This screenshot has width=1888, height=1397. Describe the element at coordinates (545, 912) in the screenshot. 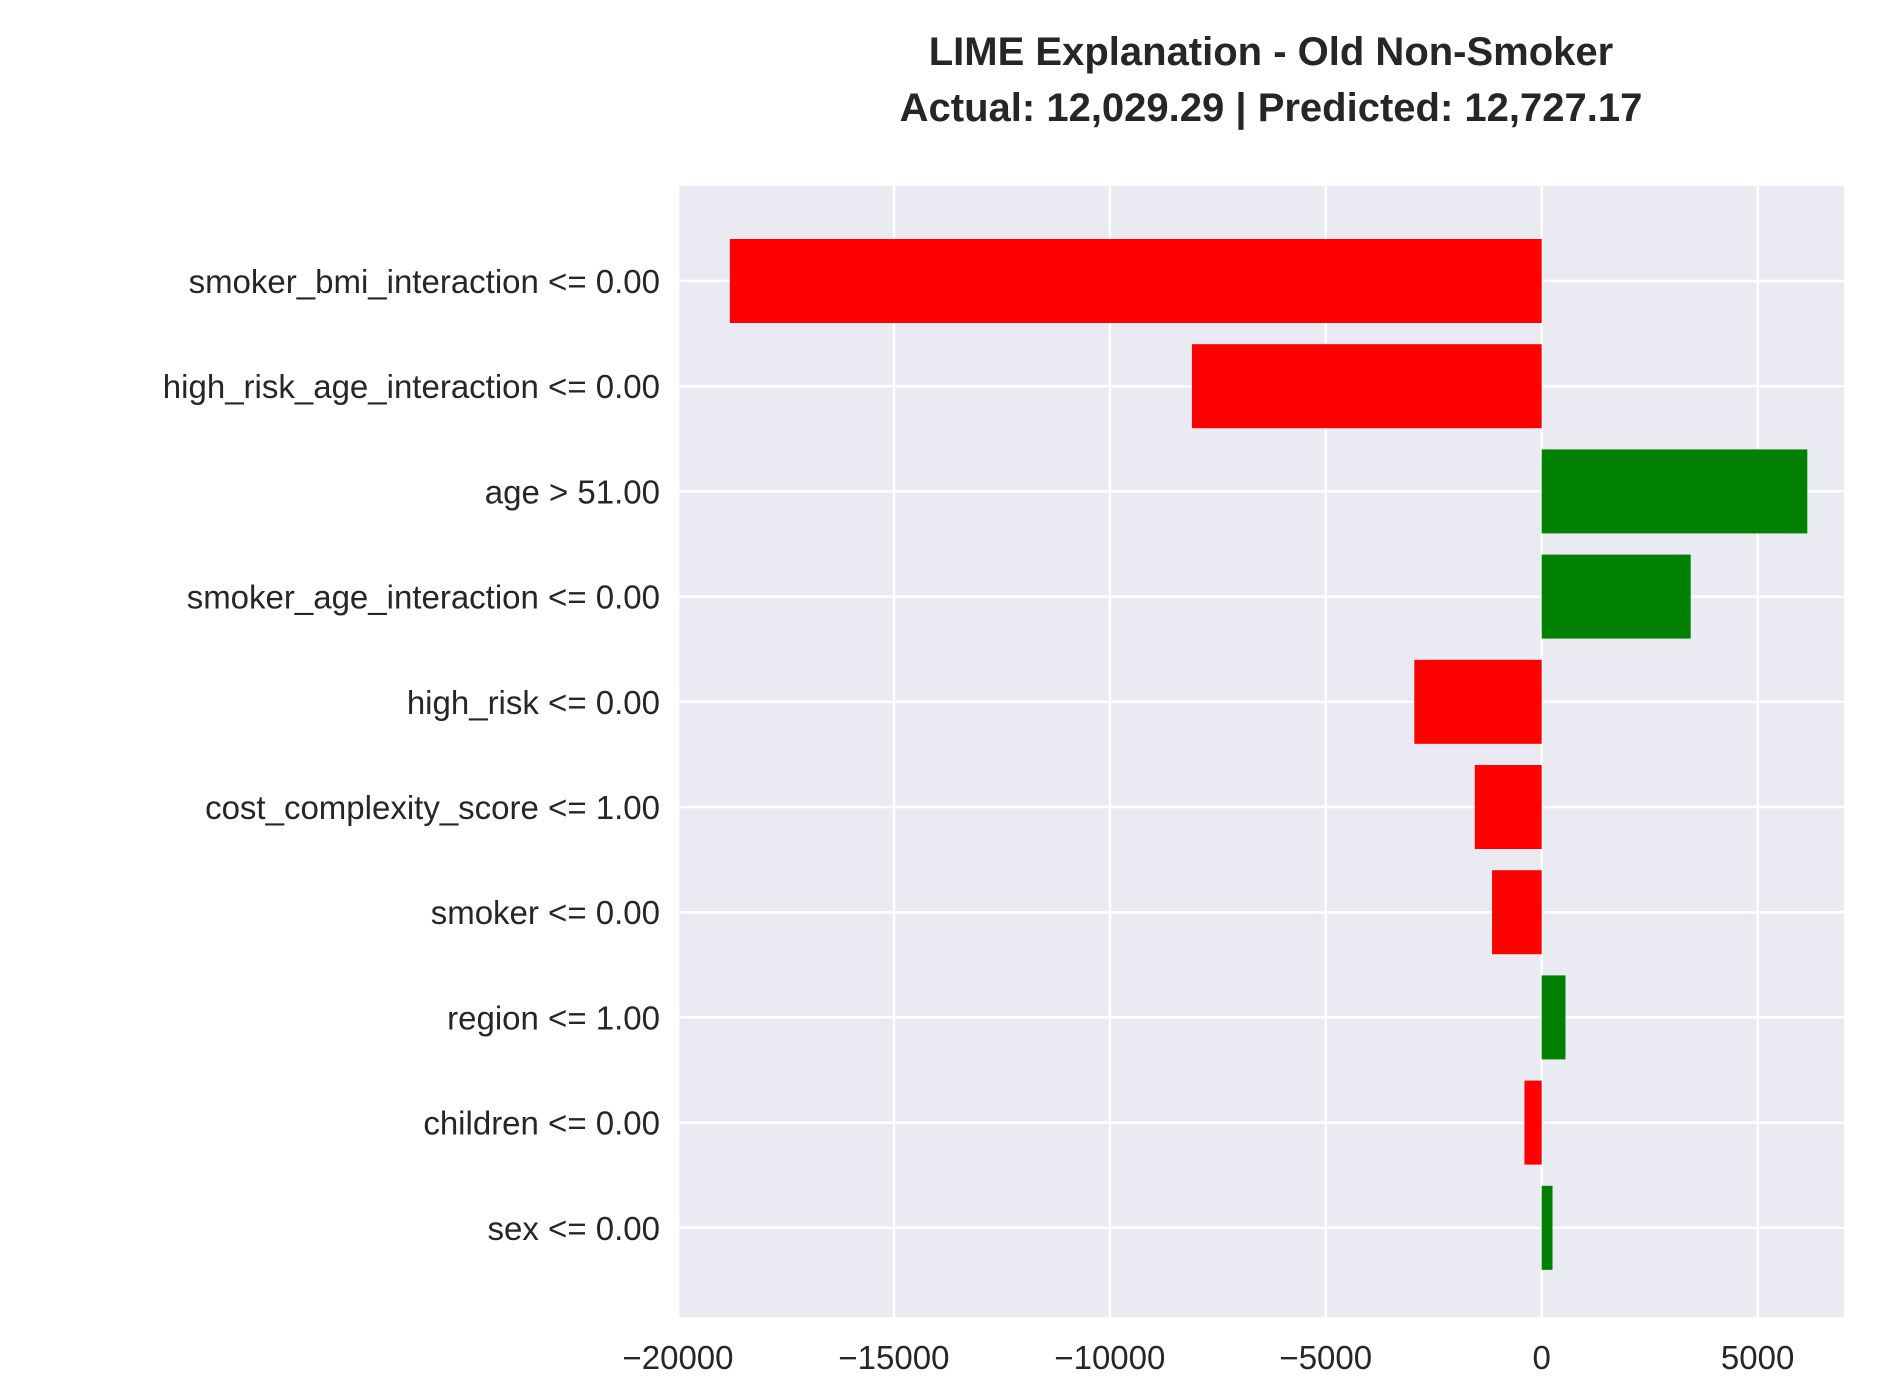

I see `y-tick-label: smoker <= 0.00` at that location.